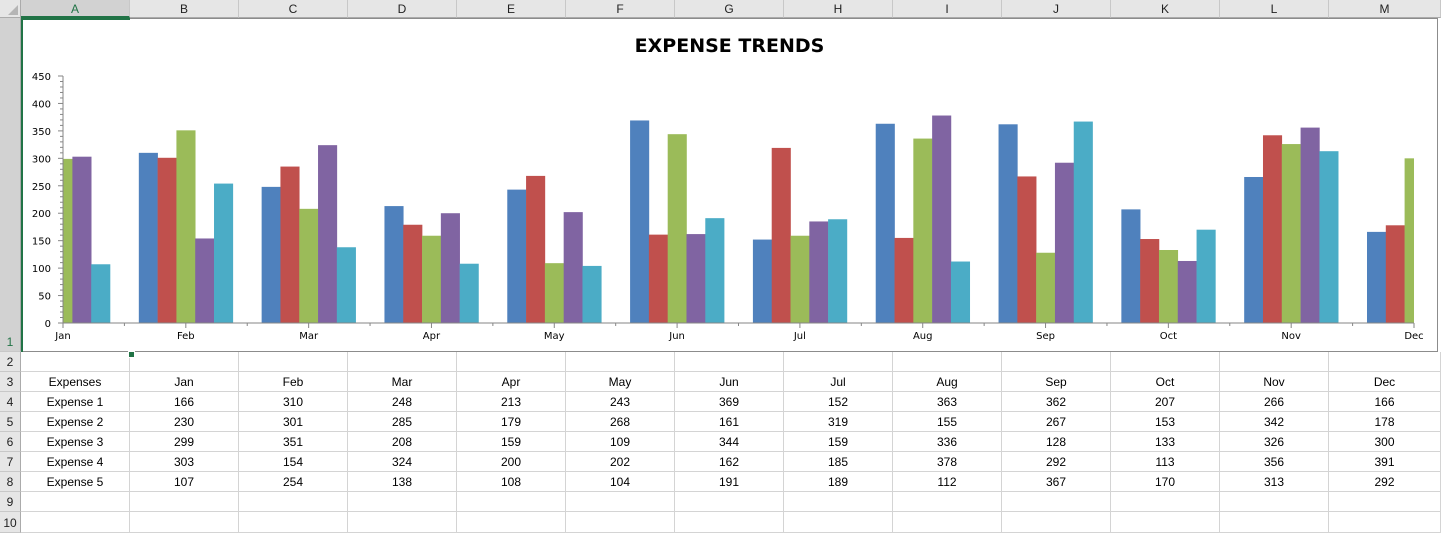 This screenshot has width=1441, height=533. I want to click on table-cell: 324, so click(402, 462).